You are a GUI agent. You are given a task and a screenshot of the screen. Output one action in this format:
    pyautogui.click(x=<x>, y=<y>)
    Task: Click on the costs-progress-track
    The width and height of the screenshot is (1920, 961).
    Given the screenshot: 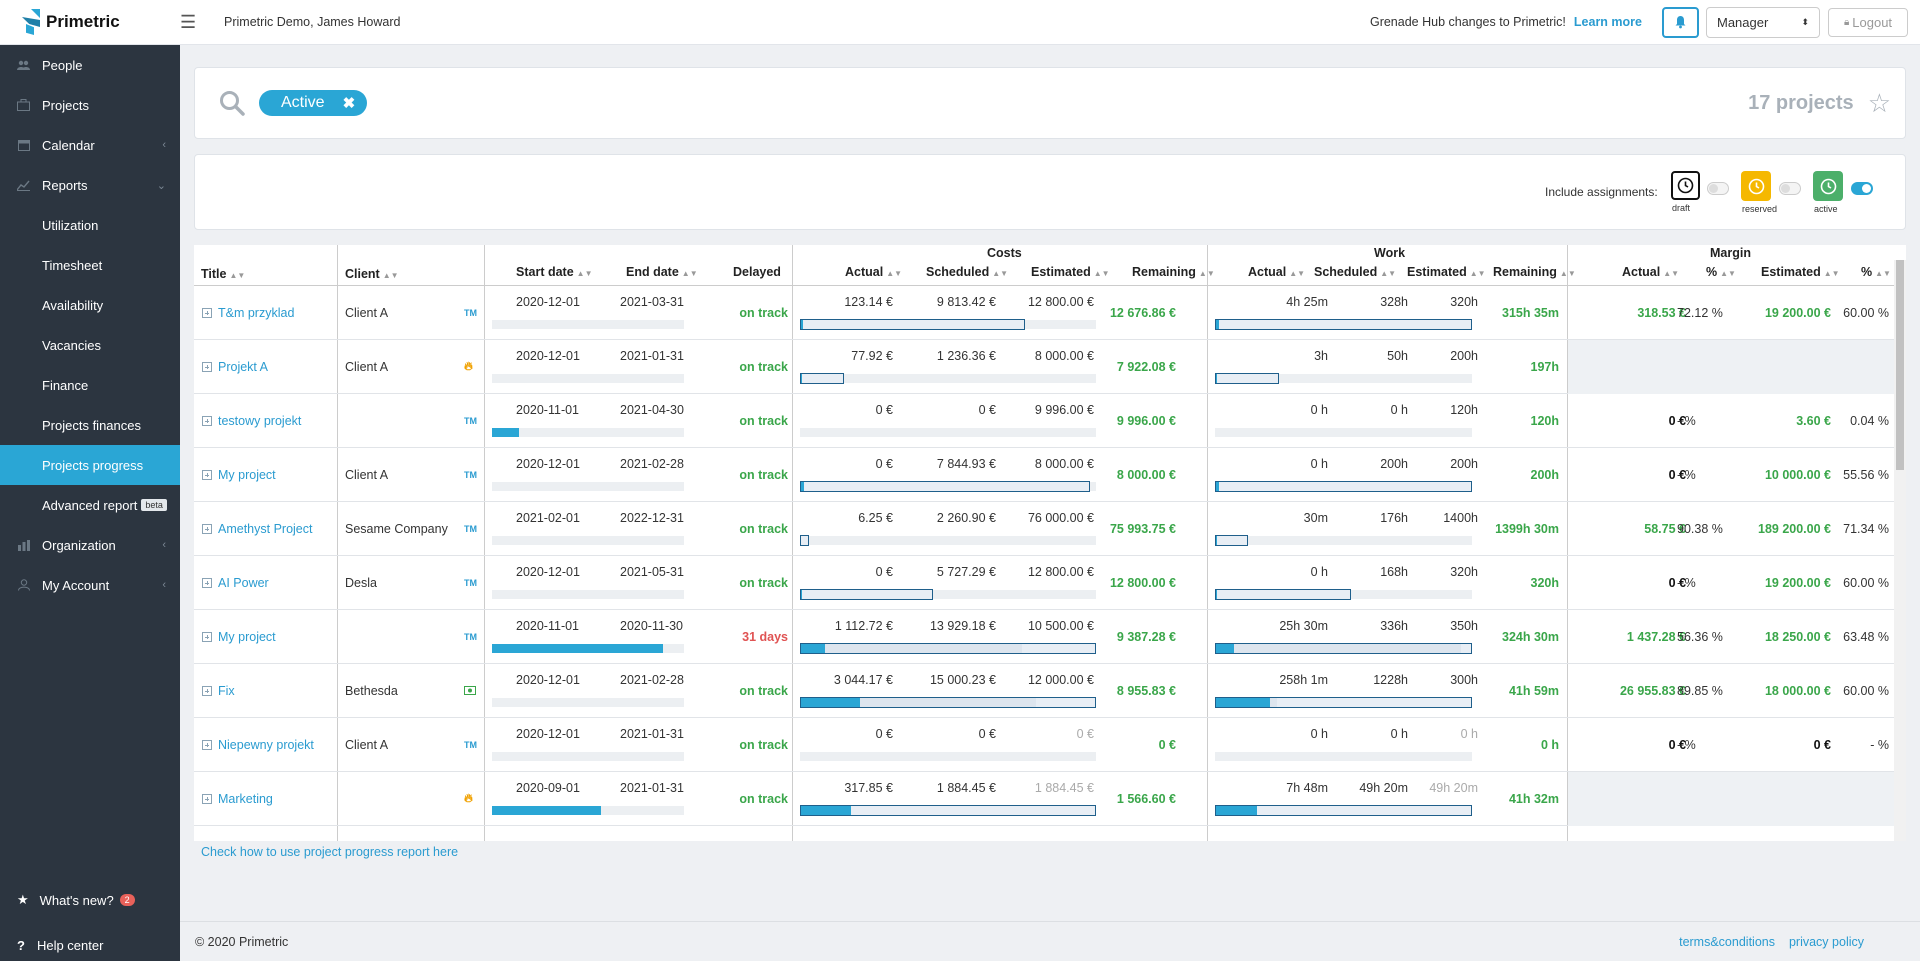 What is the action you would take?
    pyautogui.click(x=948, y=756)
    